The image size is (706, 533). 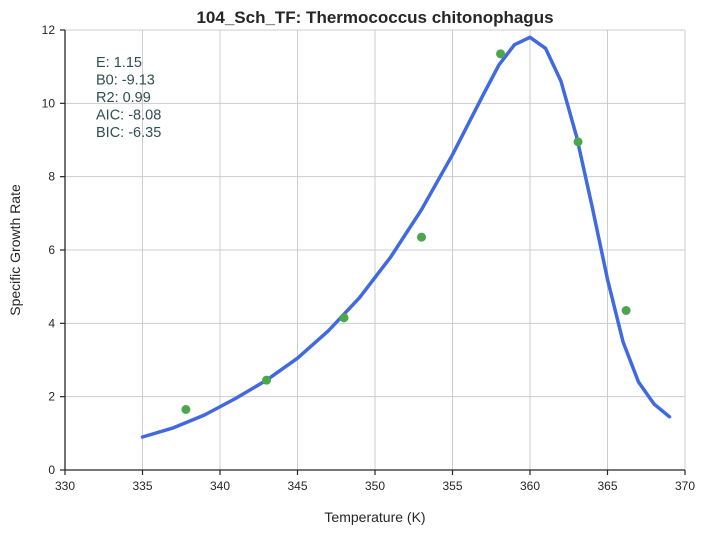 What do you see at coordinates (220, 486) in the screenshot?
I see `x-tick-label: 340` at bounding box center [220, 486].